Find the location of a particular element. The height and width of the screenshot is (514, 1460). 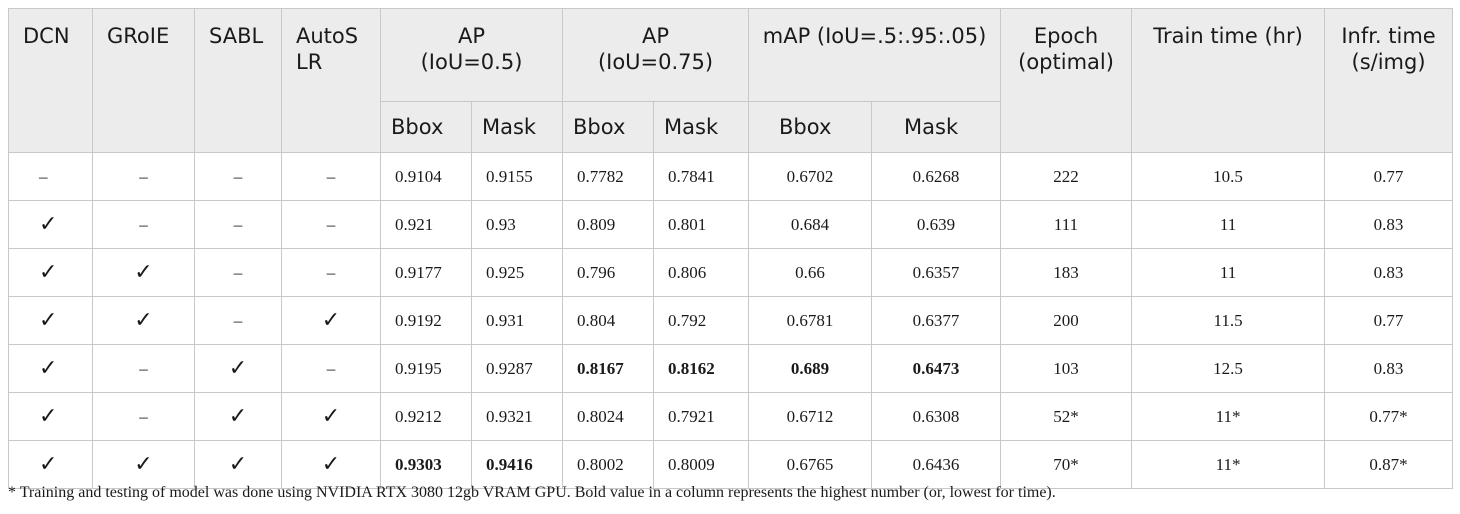

cell-ap75-mask: 0.792 is located at coordinates (701, 320).